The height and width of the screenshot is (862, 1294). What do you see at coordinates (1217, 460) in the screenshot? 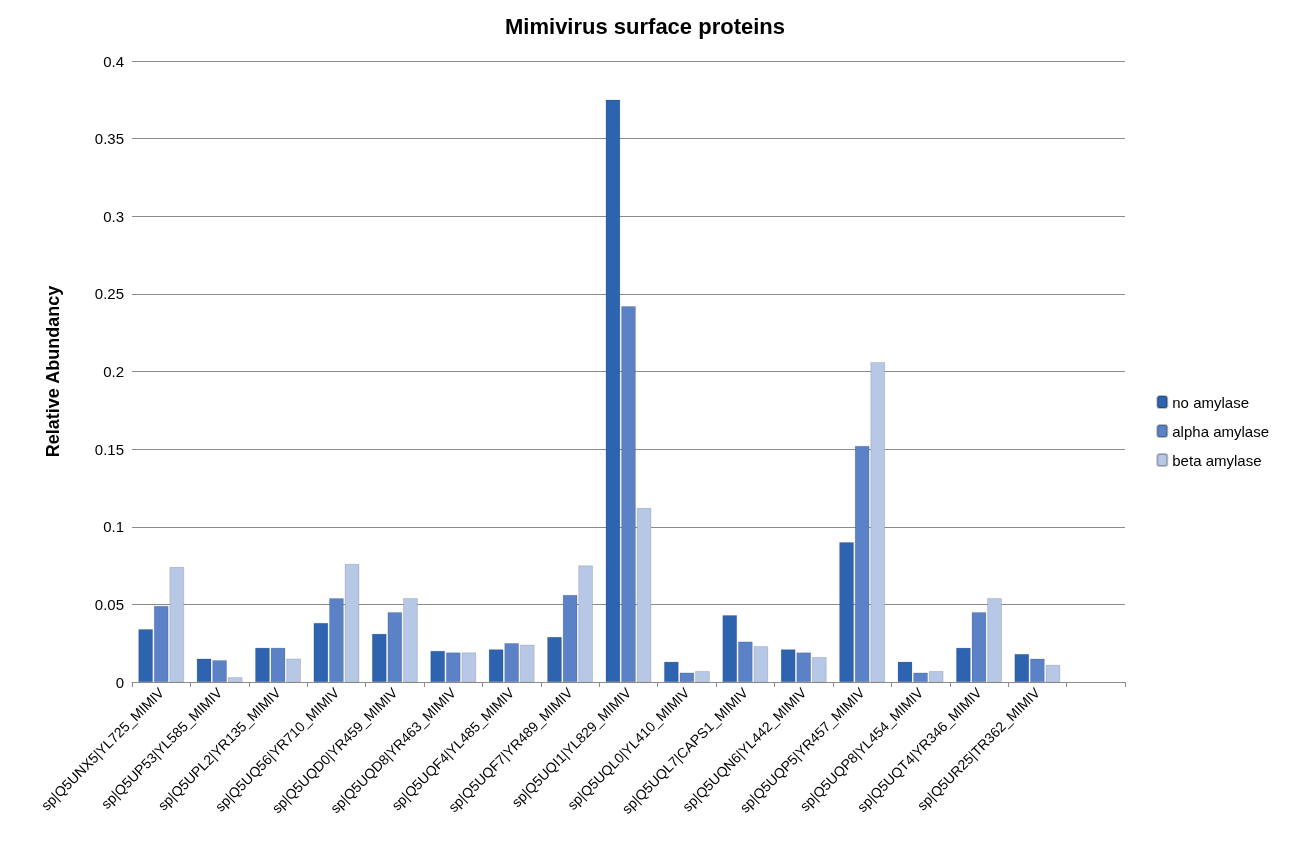
I see `legend-label: beta amylase` at bounding box center [1217, 460].